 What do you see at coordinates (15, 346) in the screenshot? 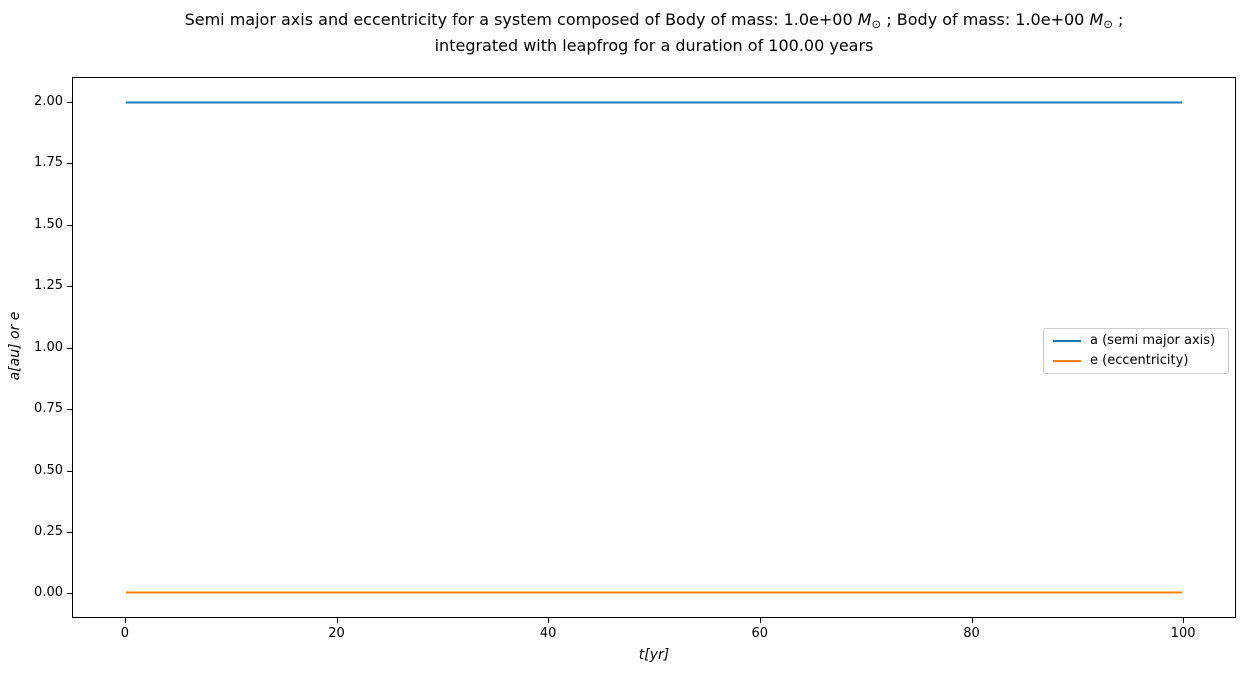
I see `y-axis-label: a[au] or e` at bounding box center [15, 346].